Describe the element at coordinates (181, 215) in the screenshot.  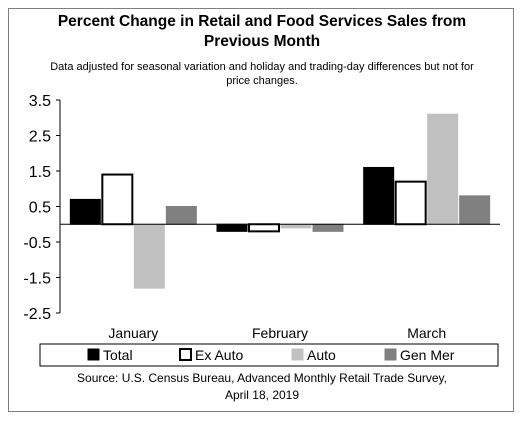
I see `bar-gen-mer-january` at that location.